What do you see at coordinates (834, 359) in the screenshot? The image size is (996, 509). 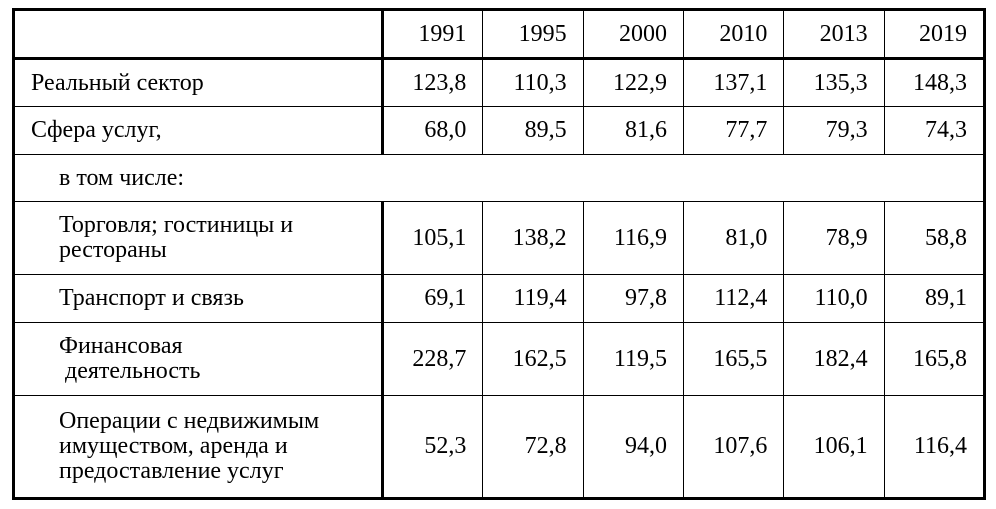 I see `value-cell: 182,4` at bounding box center [834, 359].